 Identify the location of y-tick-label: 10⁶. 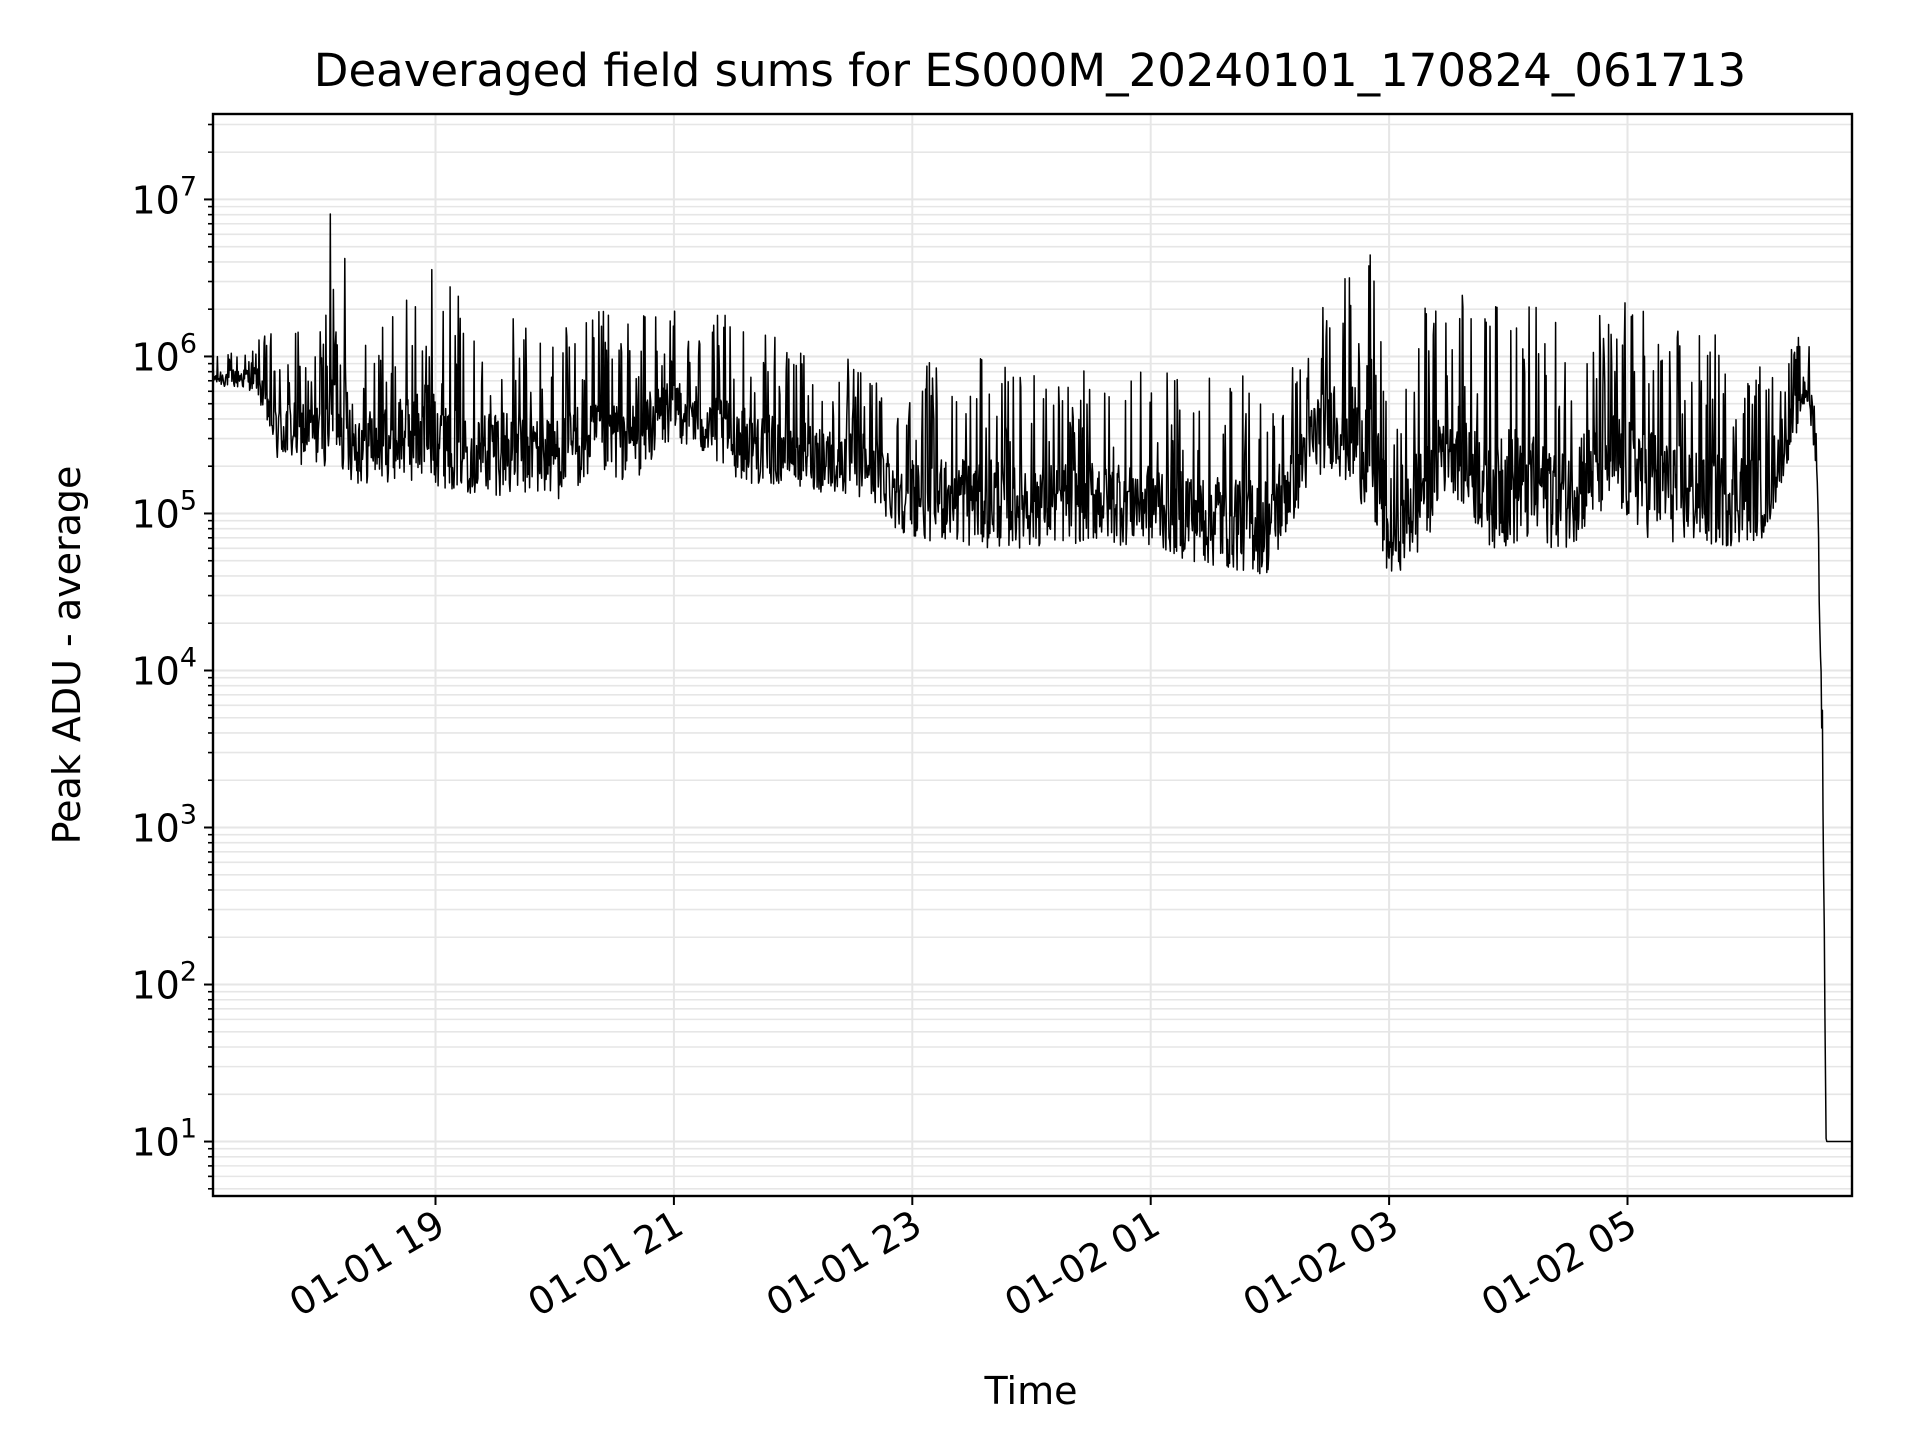
(164, 353).